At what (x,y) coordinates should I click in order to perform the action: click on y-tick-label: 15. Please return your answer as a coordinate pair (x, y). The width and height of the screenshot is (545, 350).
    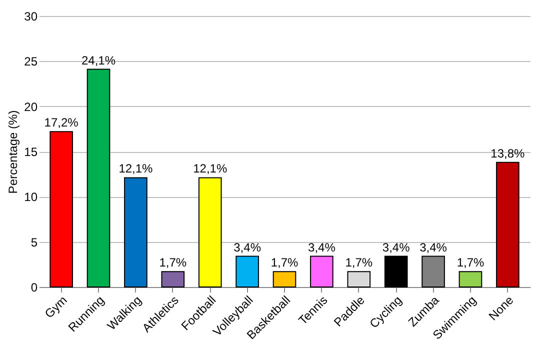
    Looking at the image, I should click on (31, 152).